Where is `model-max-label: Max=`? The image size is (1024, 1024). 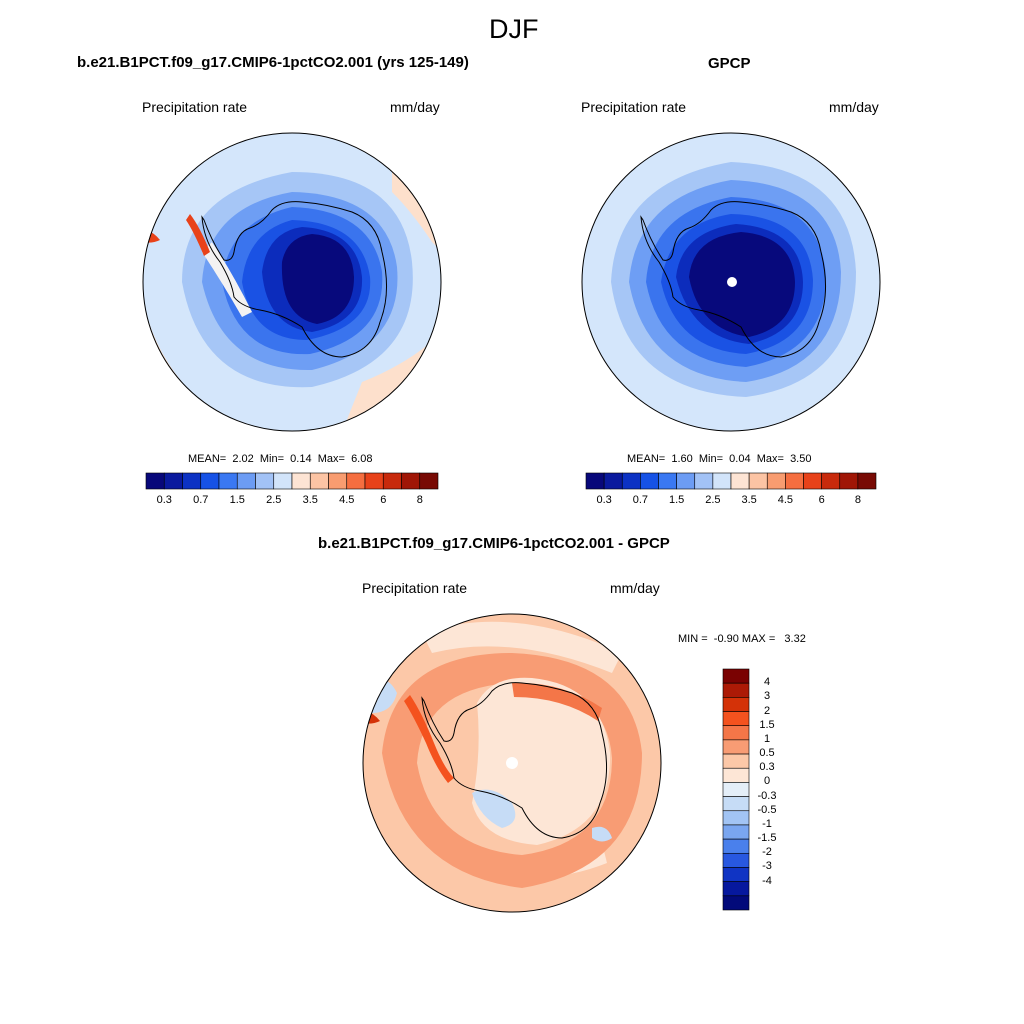
model-max-label: Max= is located at coordinates (331, 459).